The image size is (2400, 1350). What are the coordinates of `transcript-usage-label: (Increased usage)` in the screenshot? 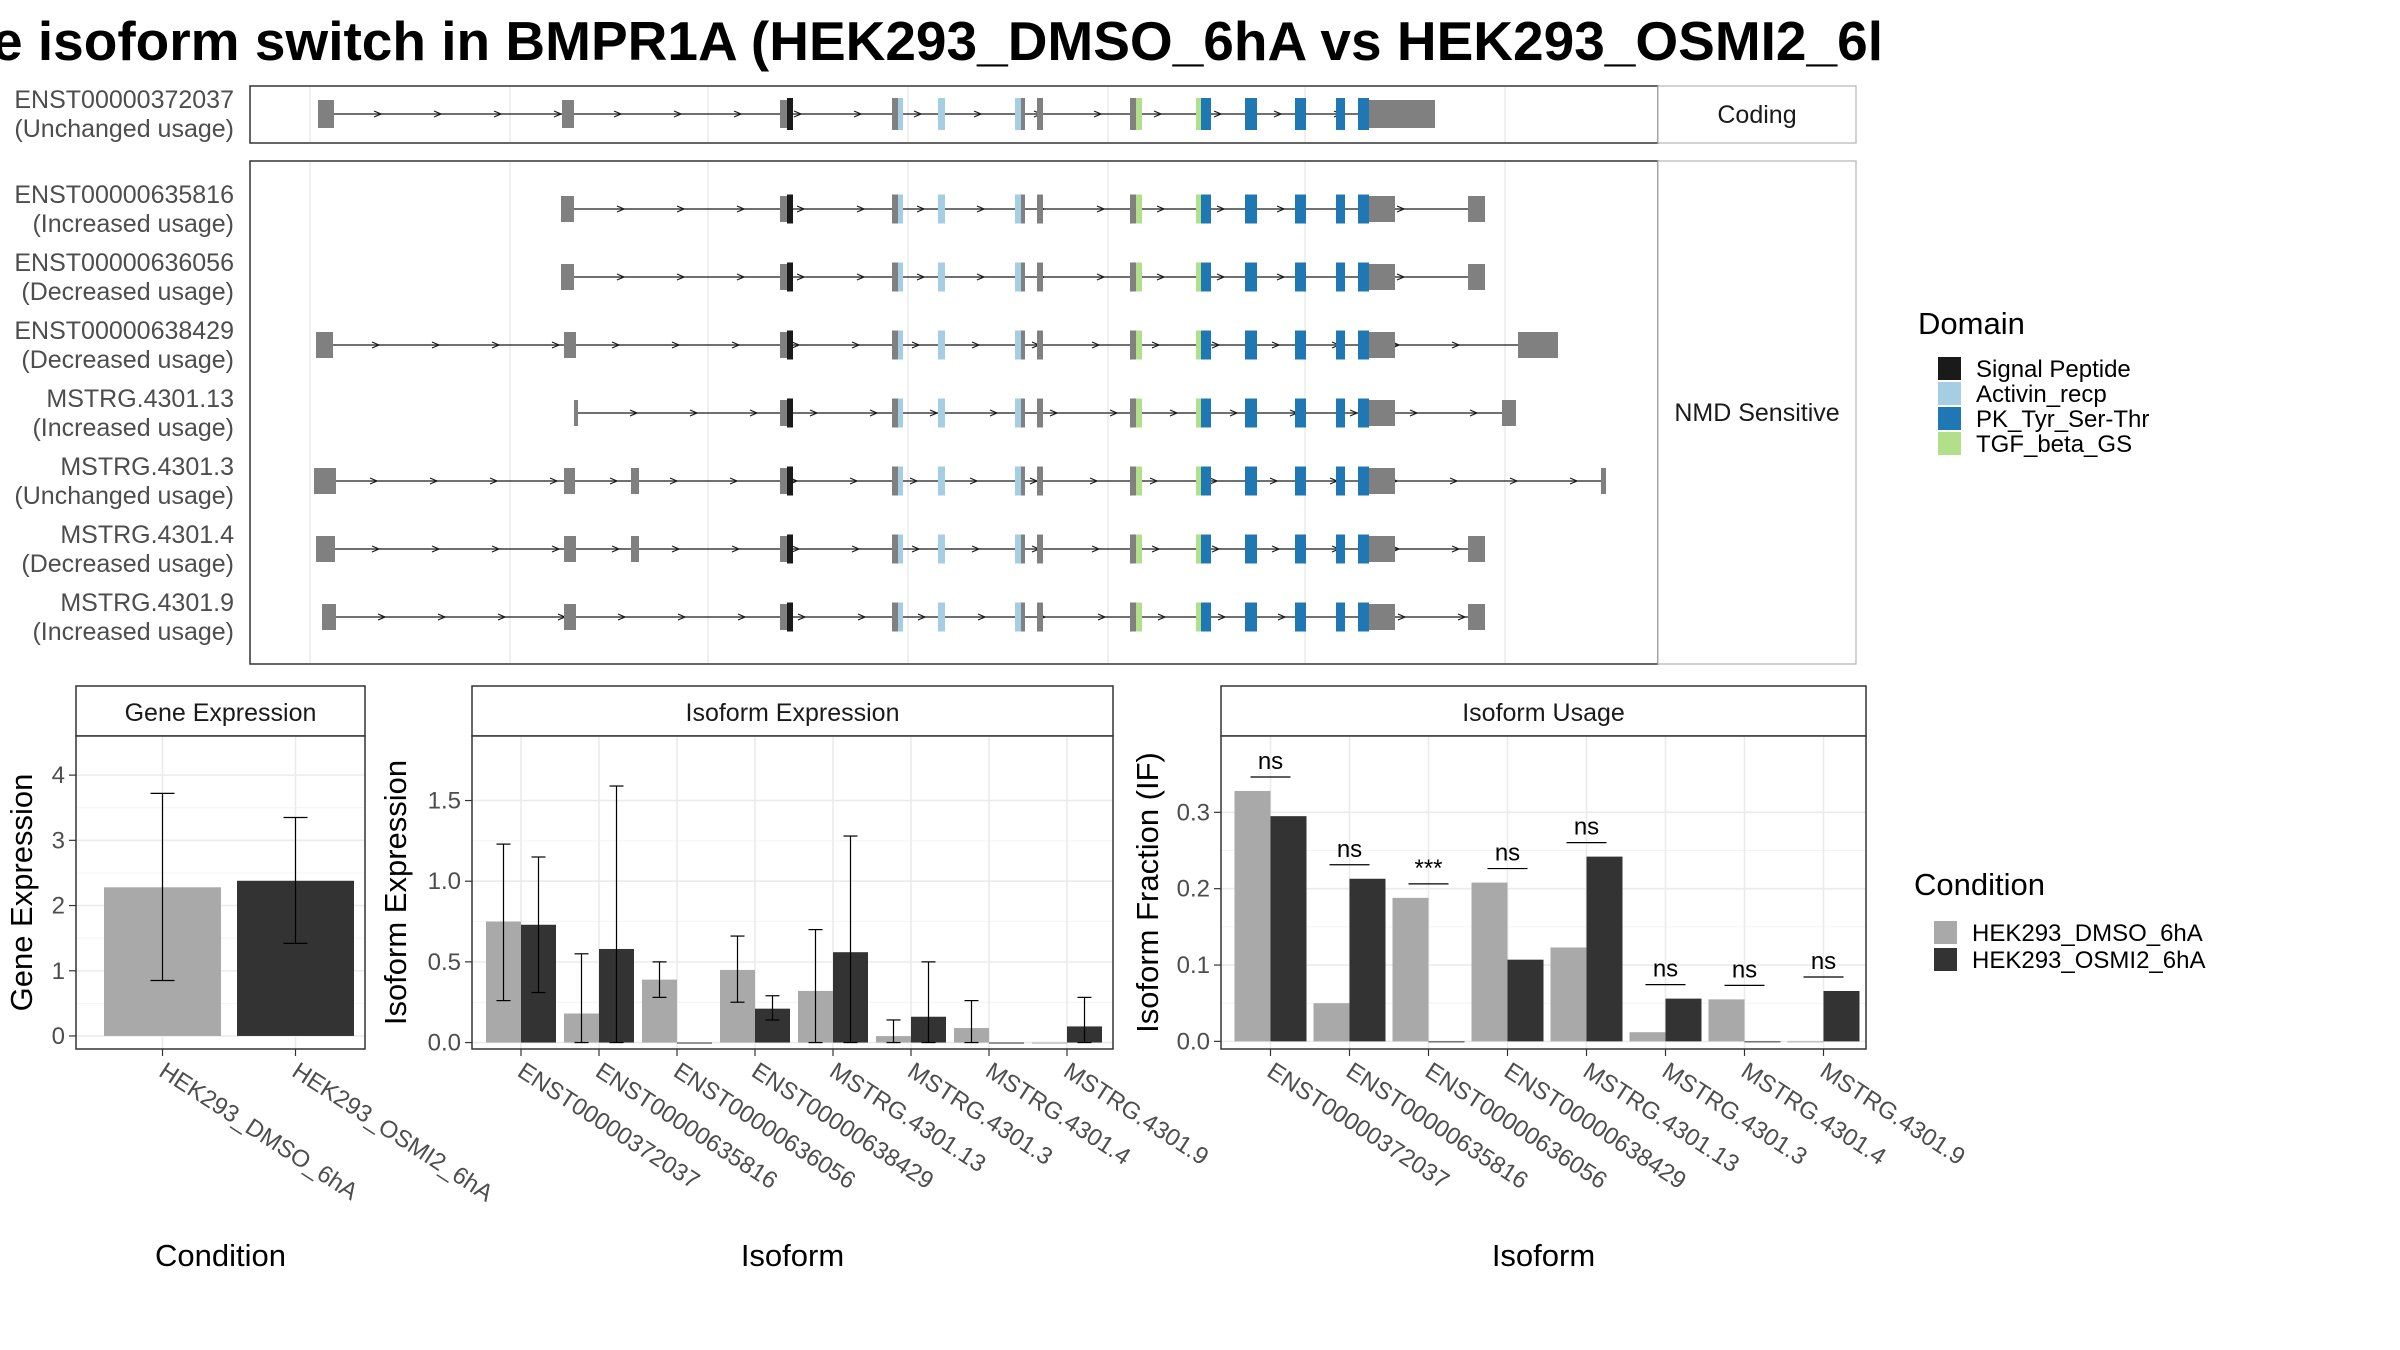 It's located at (133, 224).